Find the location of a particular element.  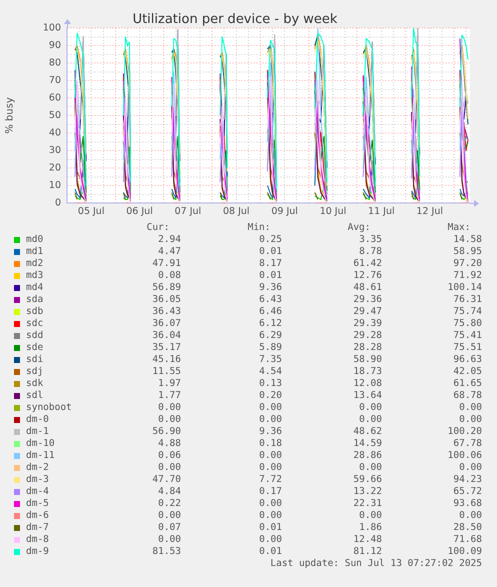

legend-label: dm-4 is located at coordinates (37, 492).